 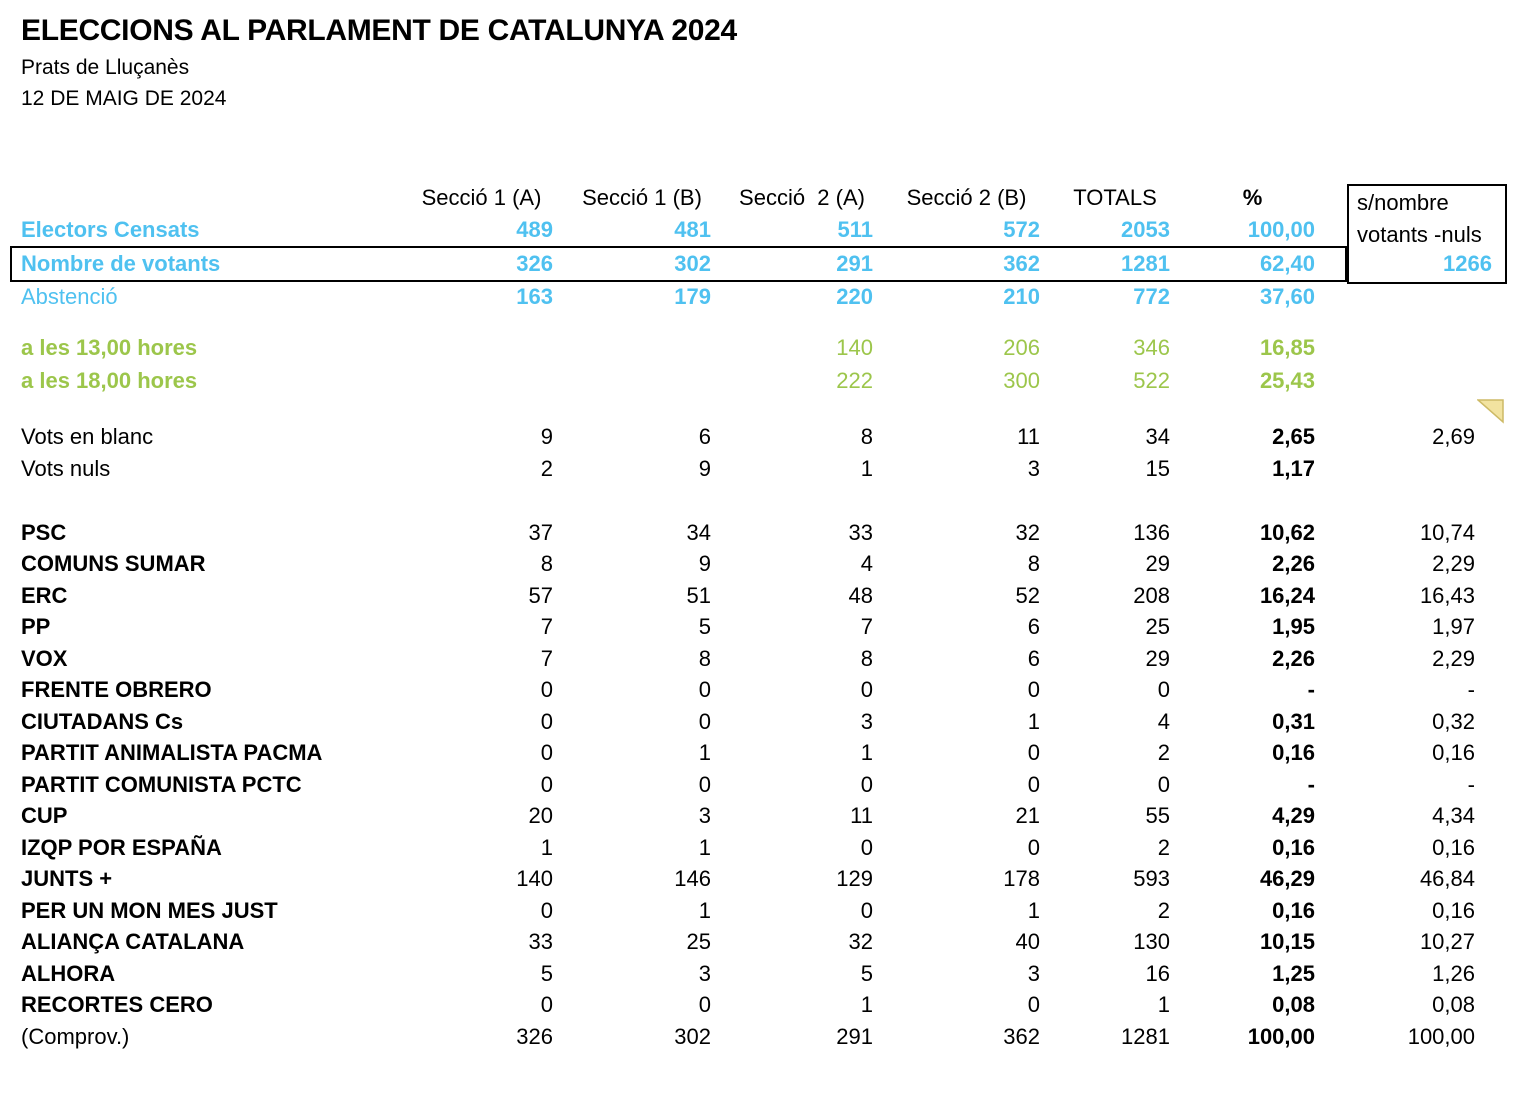 I want to click on cell-percent: 2,65, so click(x=1293, y=436).